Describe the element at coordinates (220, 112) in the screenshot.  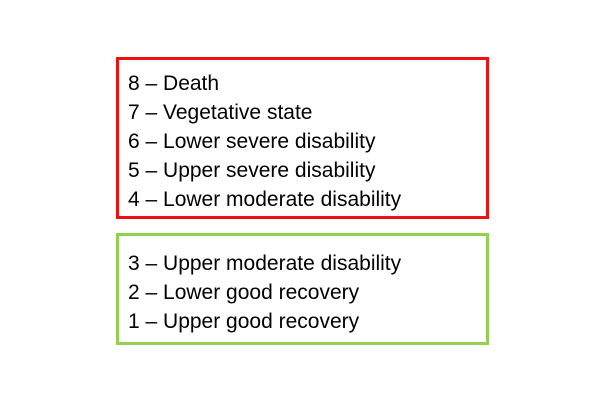
I see `outcome-item: 7 – Vegetative state` at that location.